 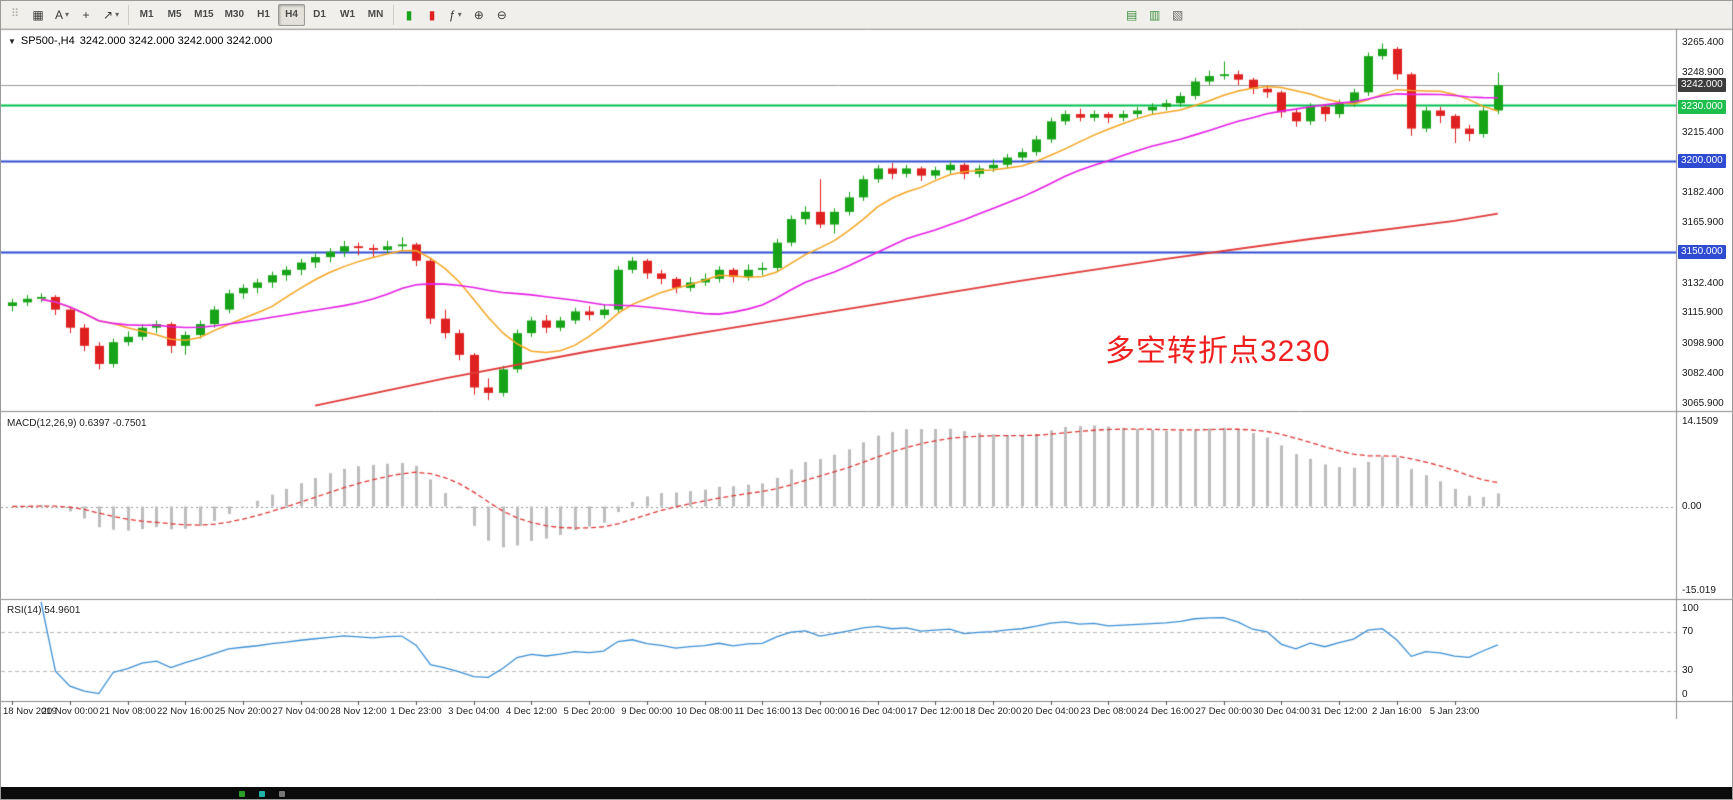 What do you see at coordinates (108, 14) in the screenshot?
I see `trendline-icon: ↗` at bounding box center [108, 14].